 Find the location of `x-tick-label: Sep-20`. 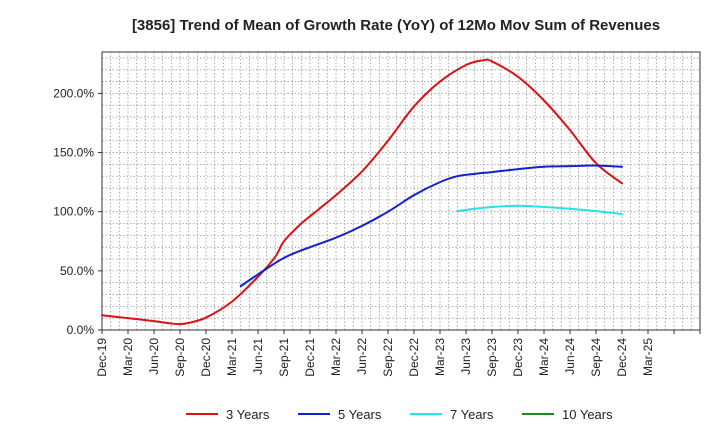

x-tick-label: Sep-20 is located at coordinates (180, 357).